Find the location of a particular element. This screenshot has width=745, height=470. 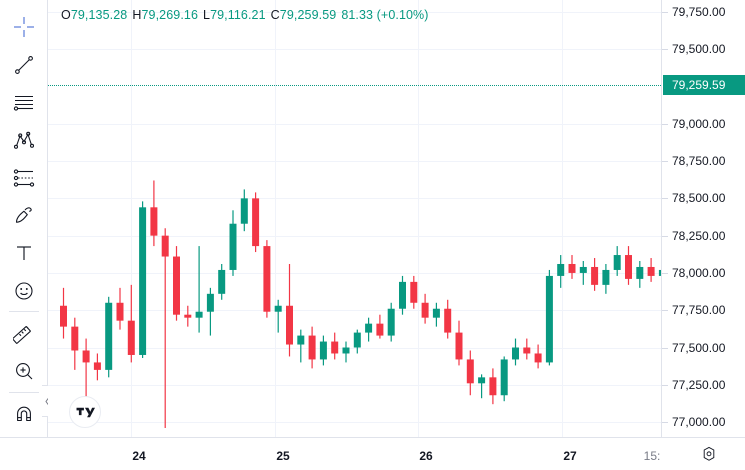

legend-open-value: 79,135.28 is located at coordinates (99, 15).